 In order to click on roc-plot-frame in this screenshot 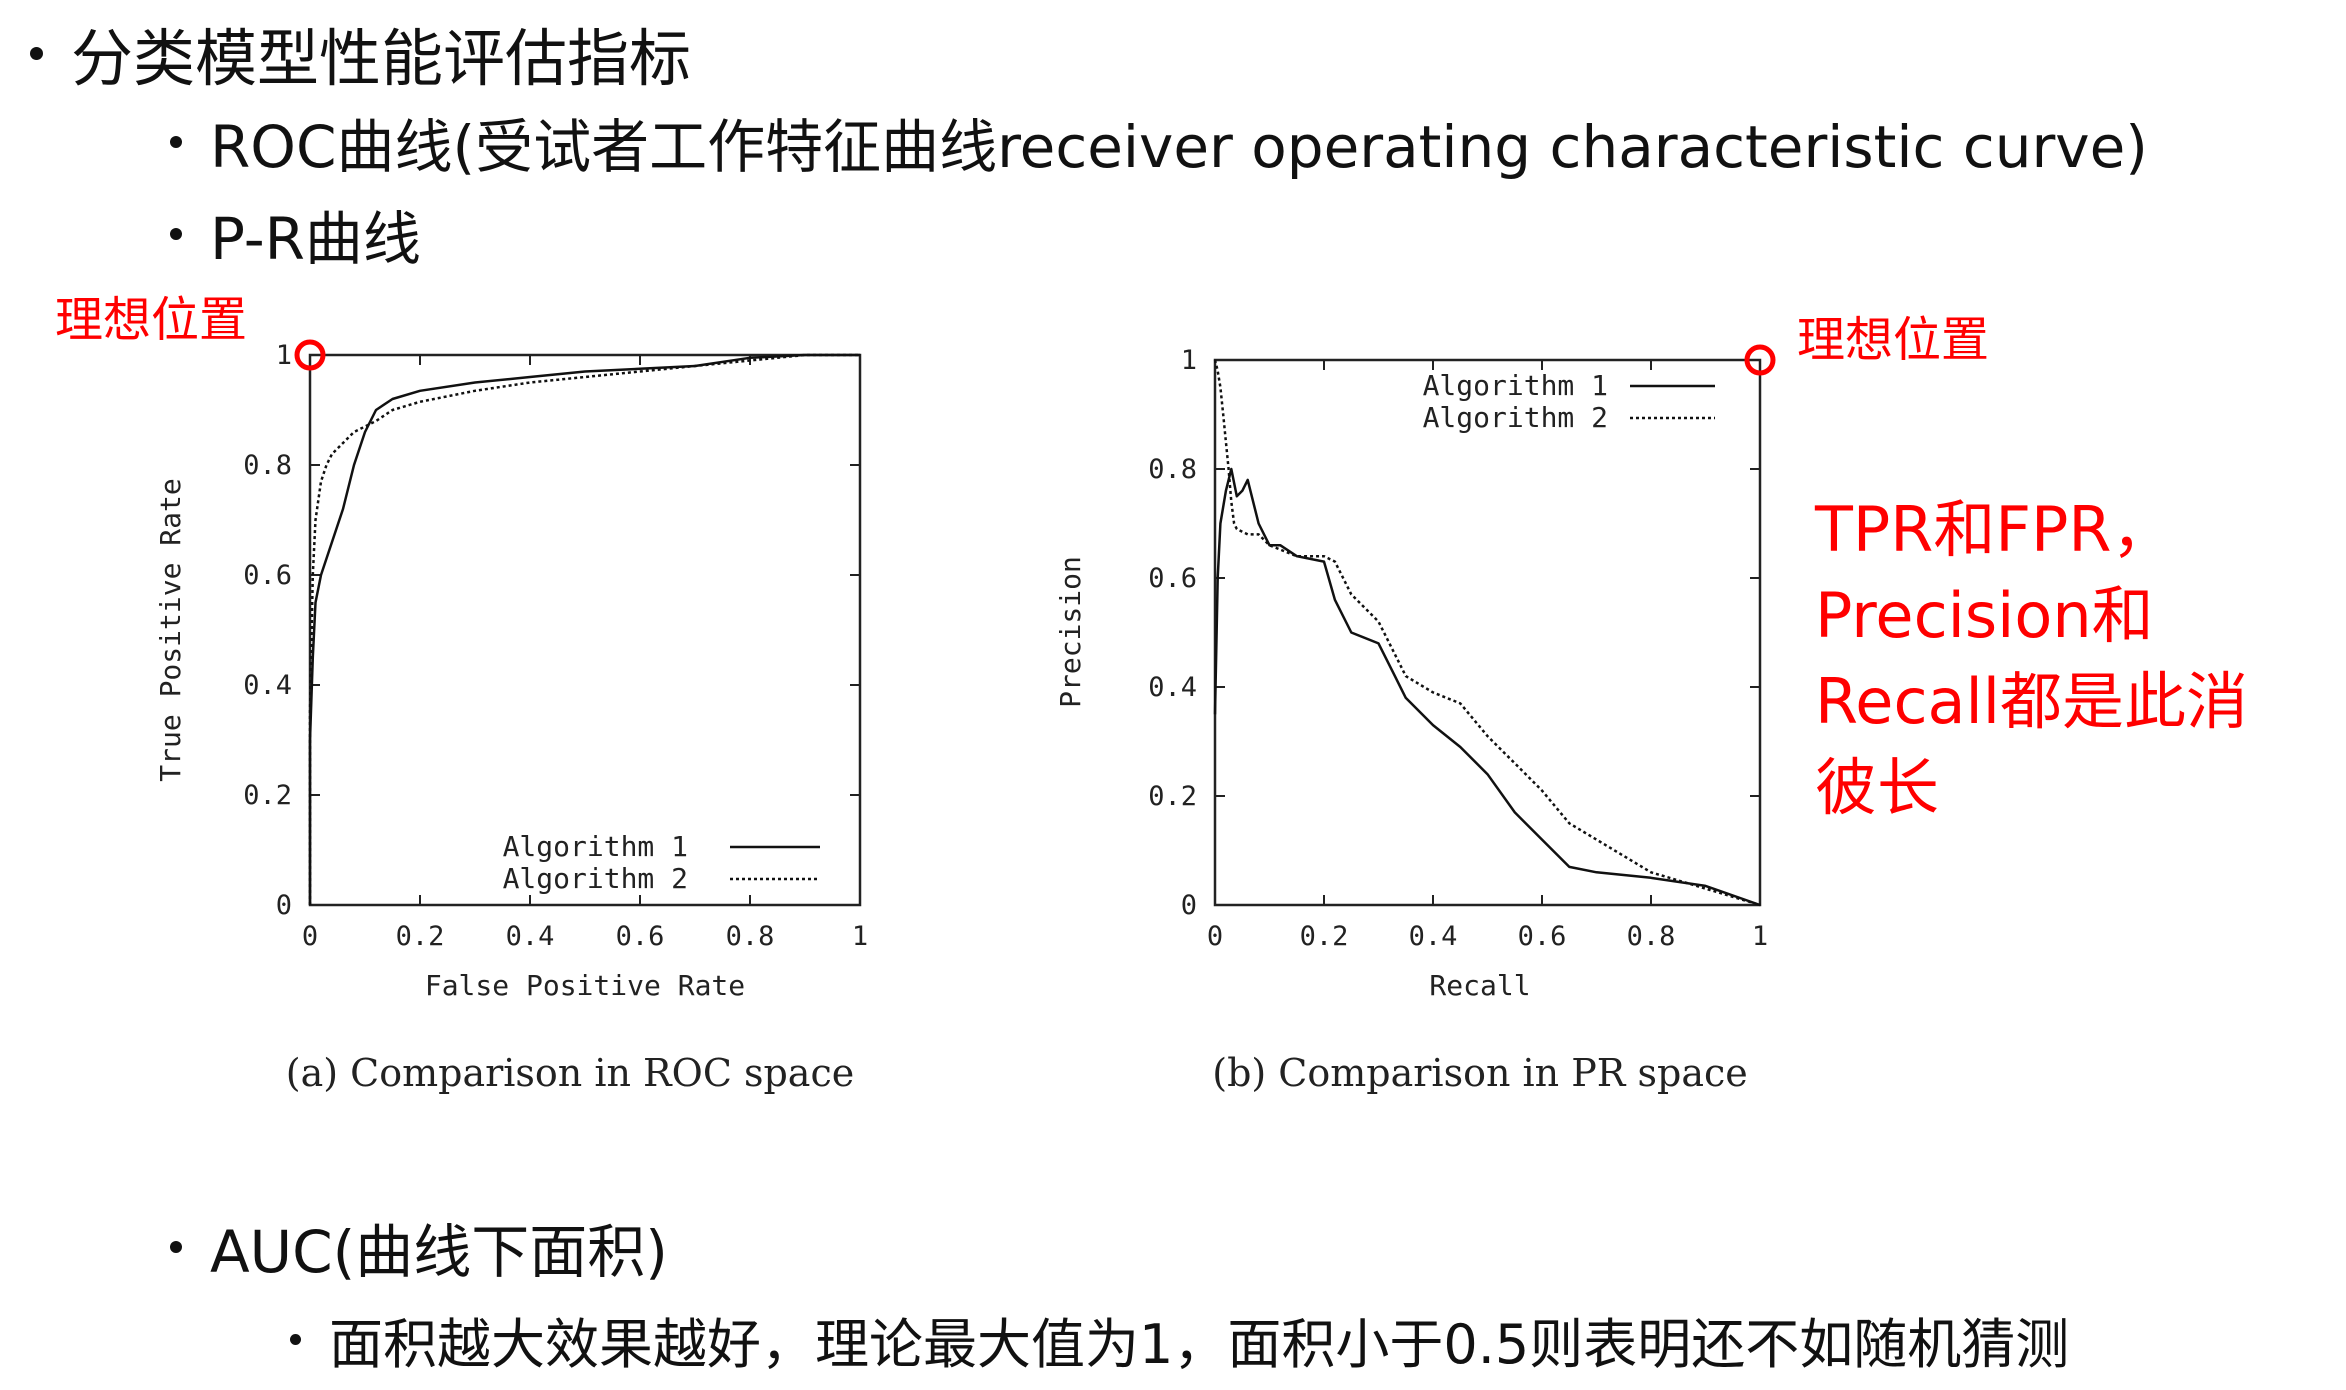, I will do `click(585, 630)`.